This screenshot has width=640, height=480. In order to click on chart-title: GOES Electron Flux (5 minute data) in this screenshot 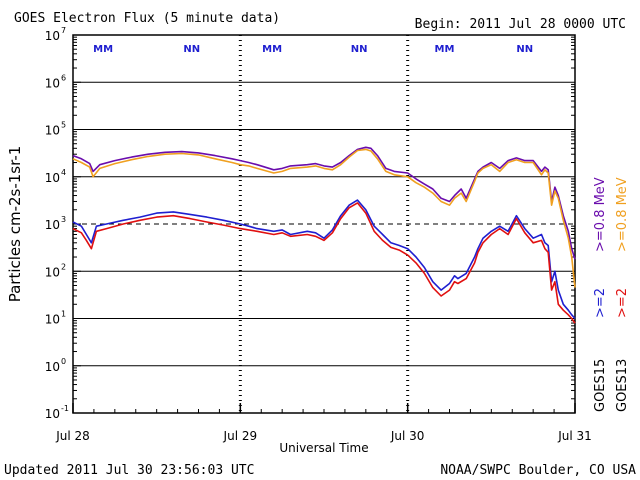, I will do `click(147, 18)`.